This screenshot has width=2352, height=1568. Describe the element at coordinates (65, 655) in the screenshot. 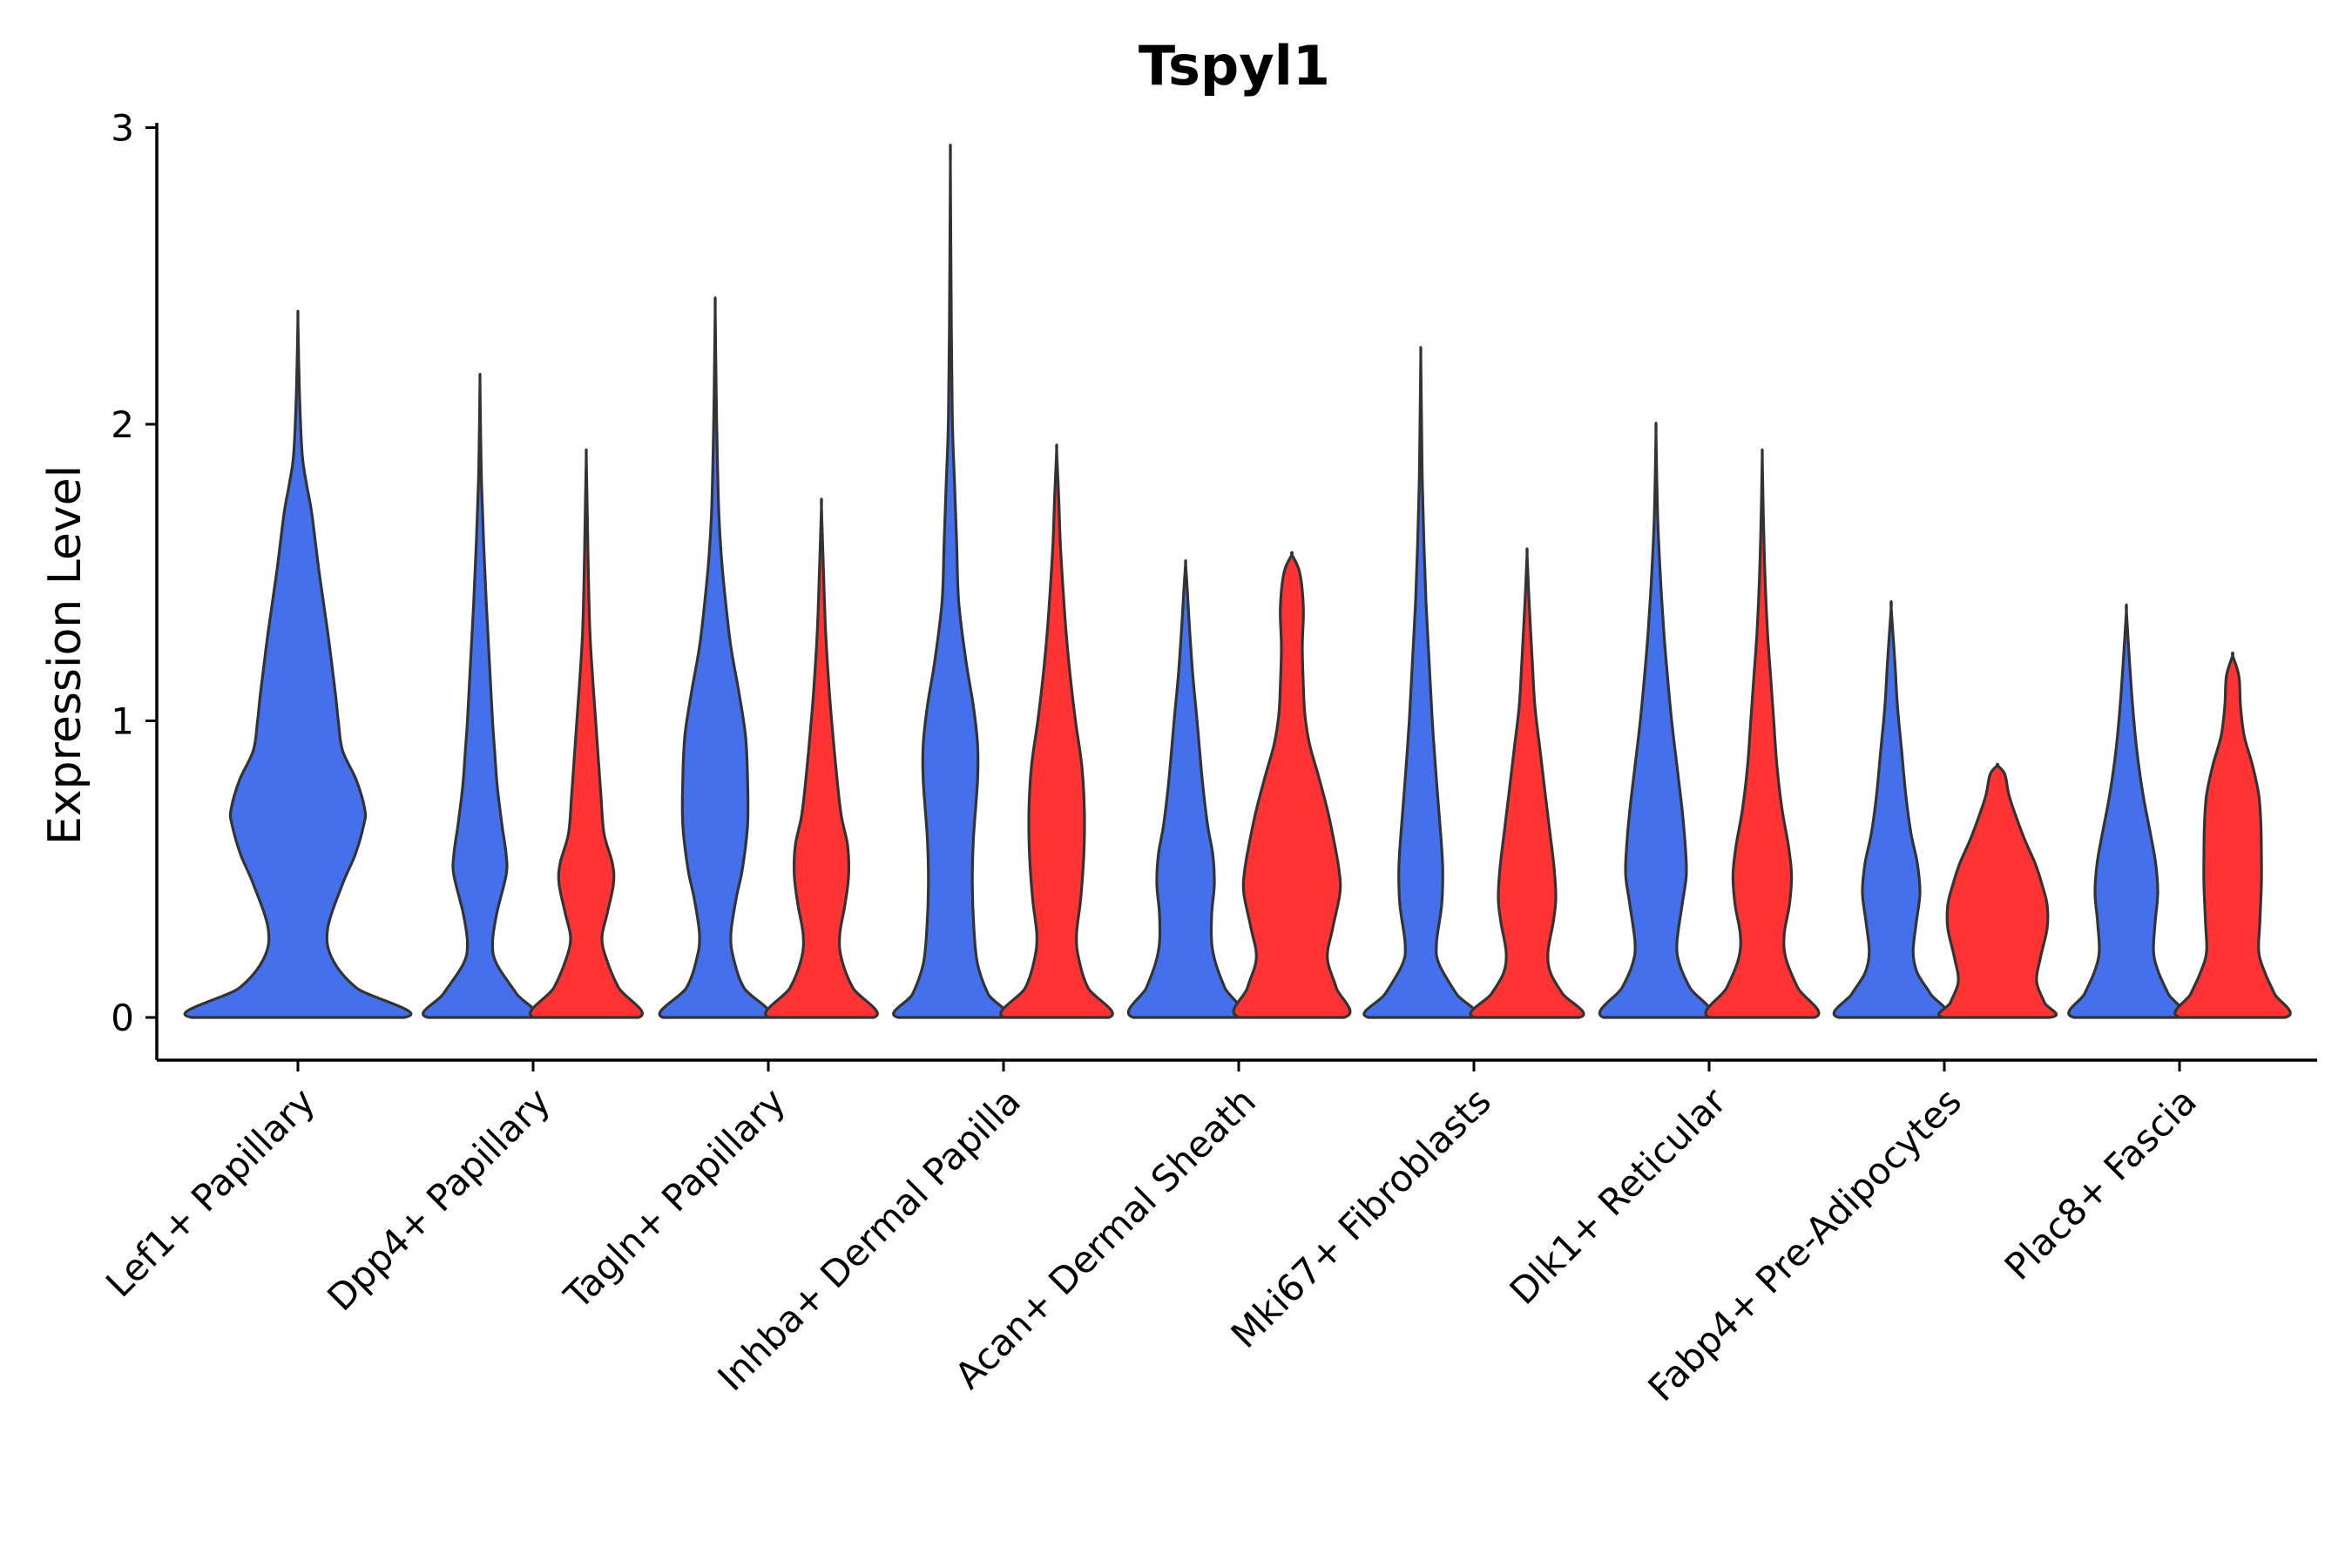

I see `y-axis-label: Expression Level` at that location.